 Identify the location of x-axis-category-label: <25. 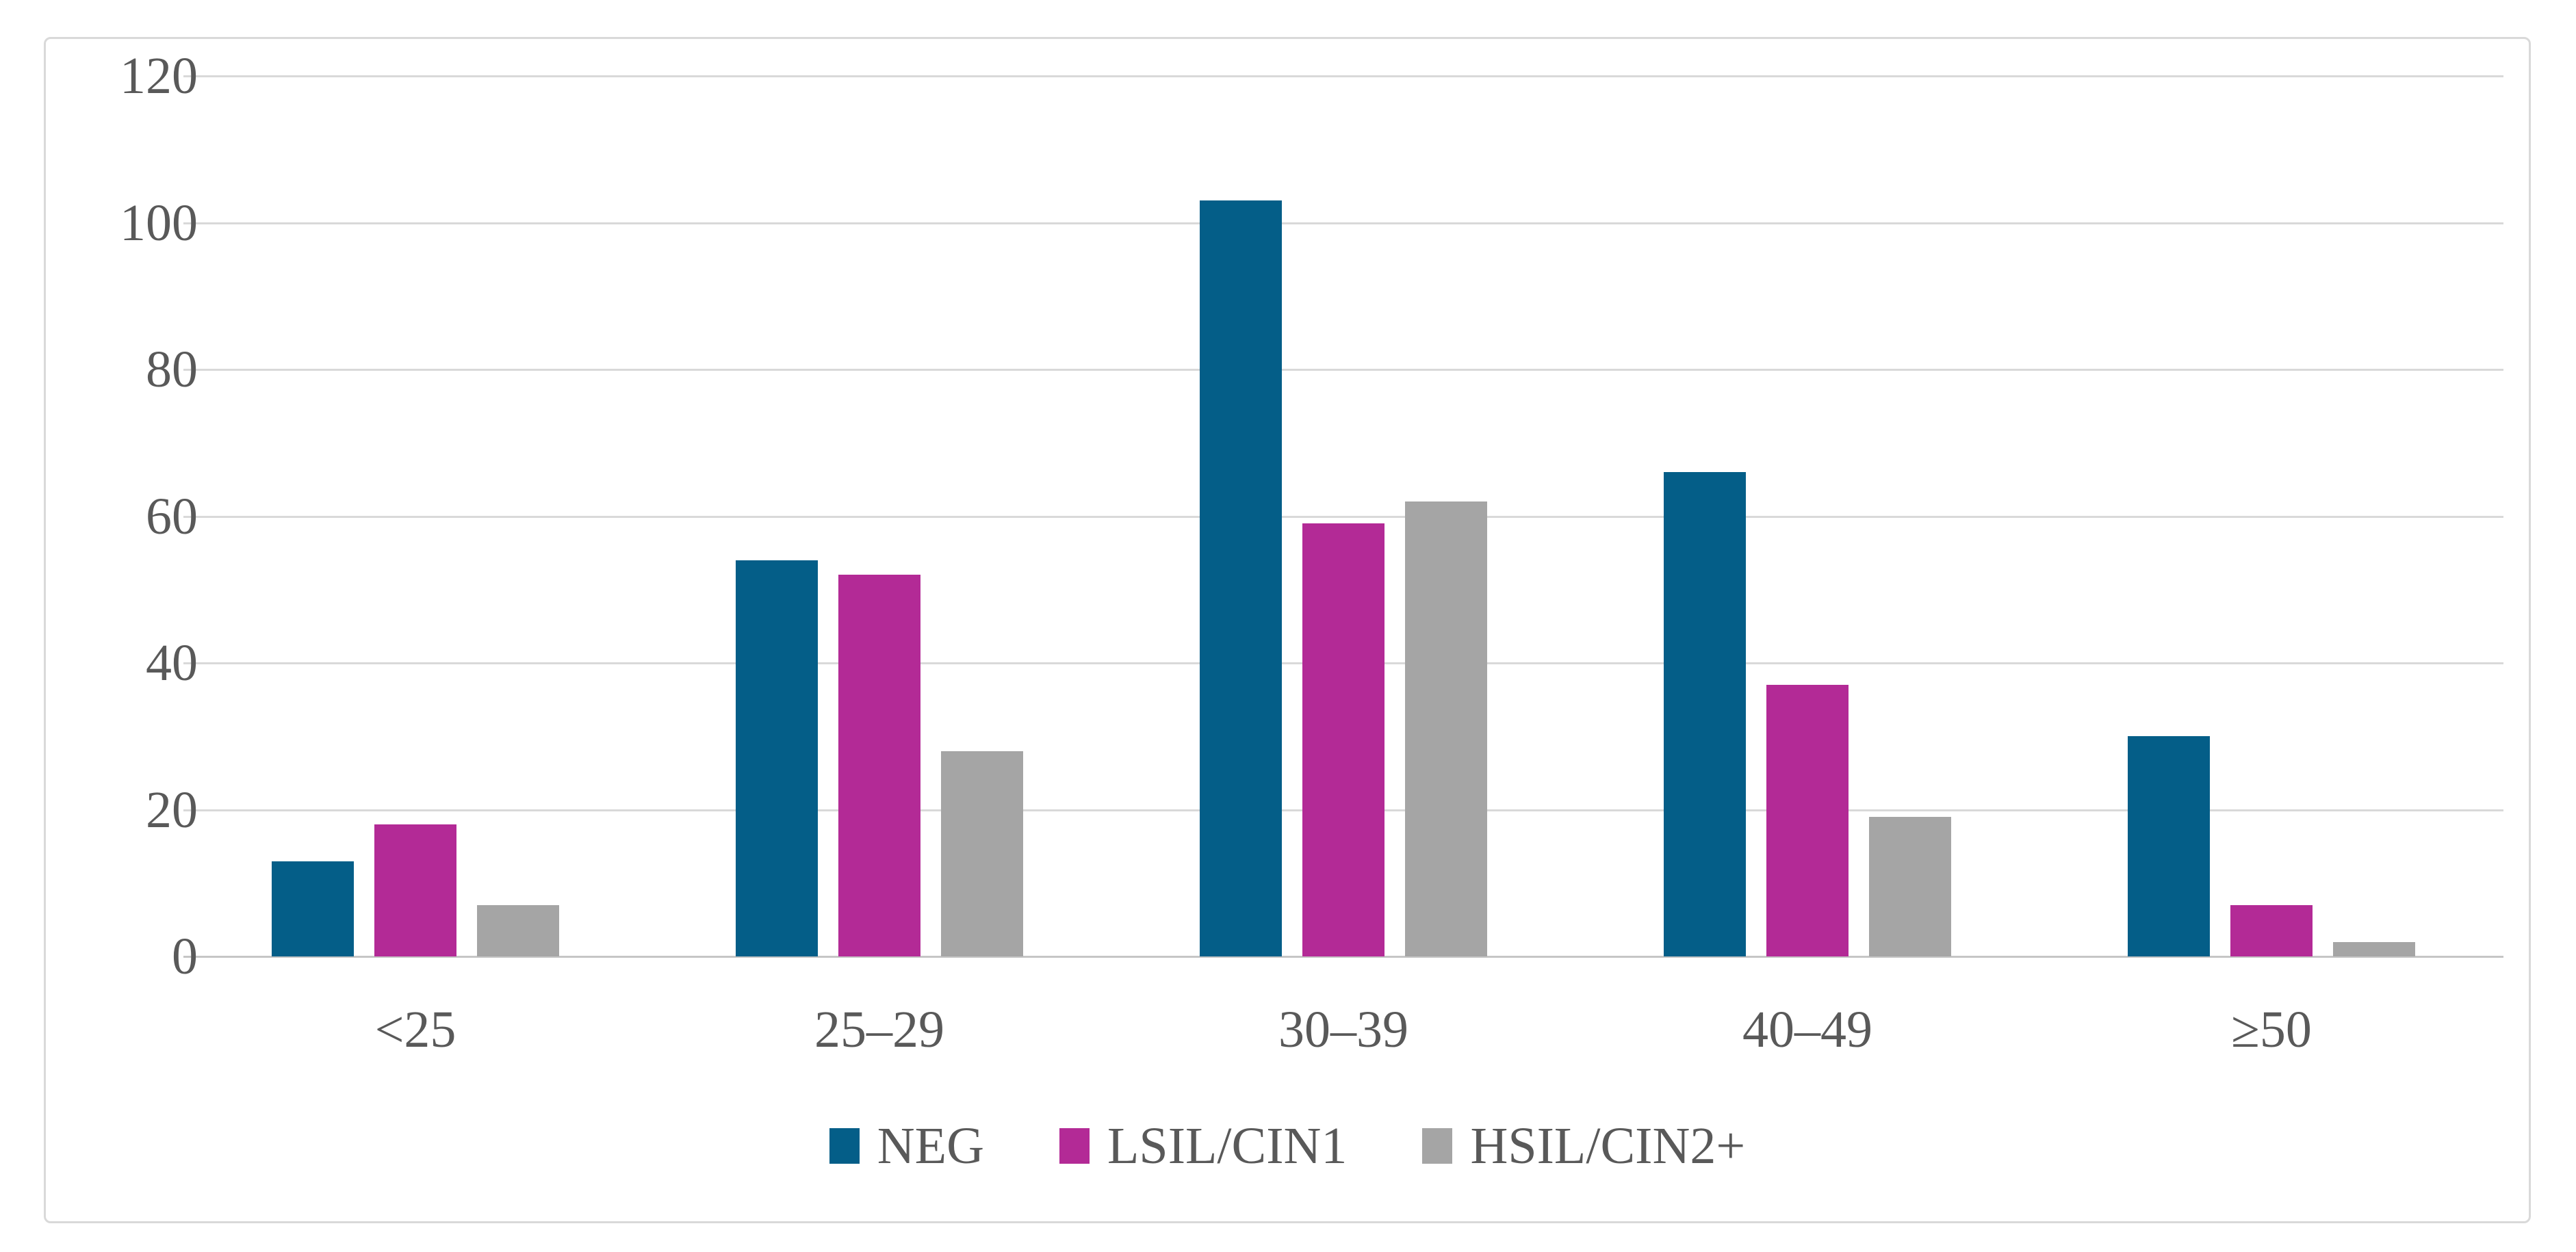
(415, 1029).